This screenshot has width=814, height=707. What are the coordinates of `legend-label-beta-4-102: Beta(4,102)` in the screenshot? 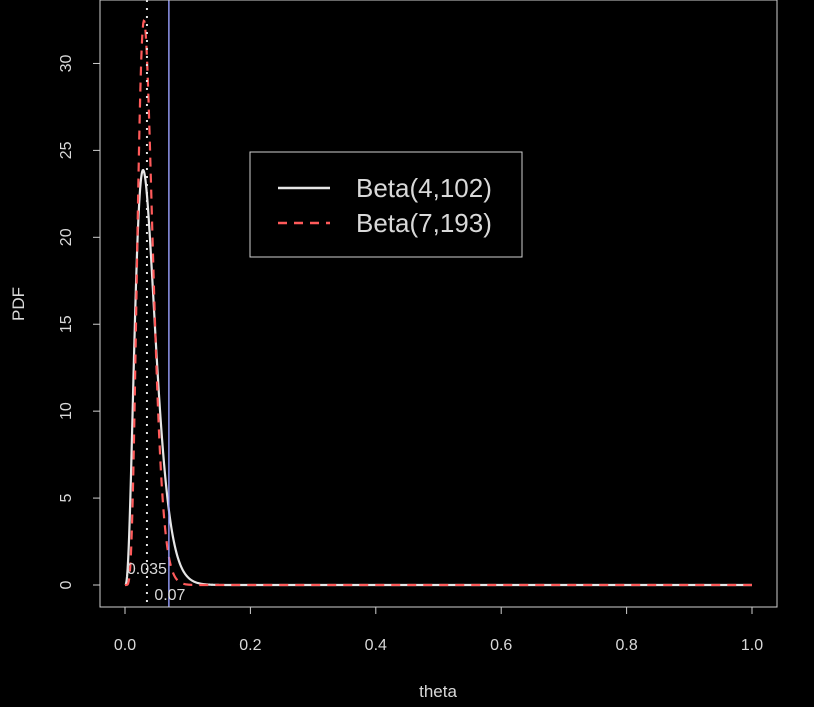 It's located at (424, 188).